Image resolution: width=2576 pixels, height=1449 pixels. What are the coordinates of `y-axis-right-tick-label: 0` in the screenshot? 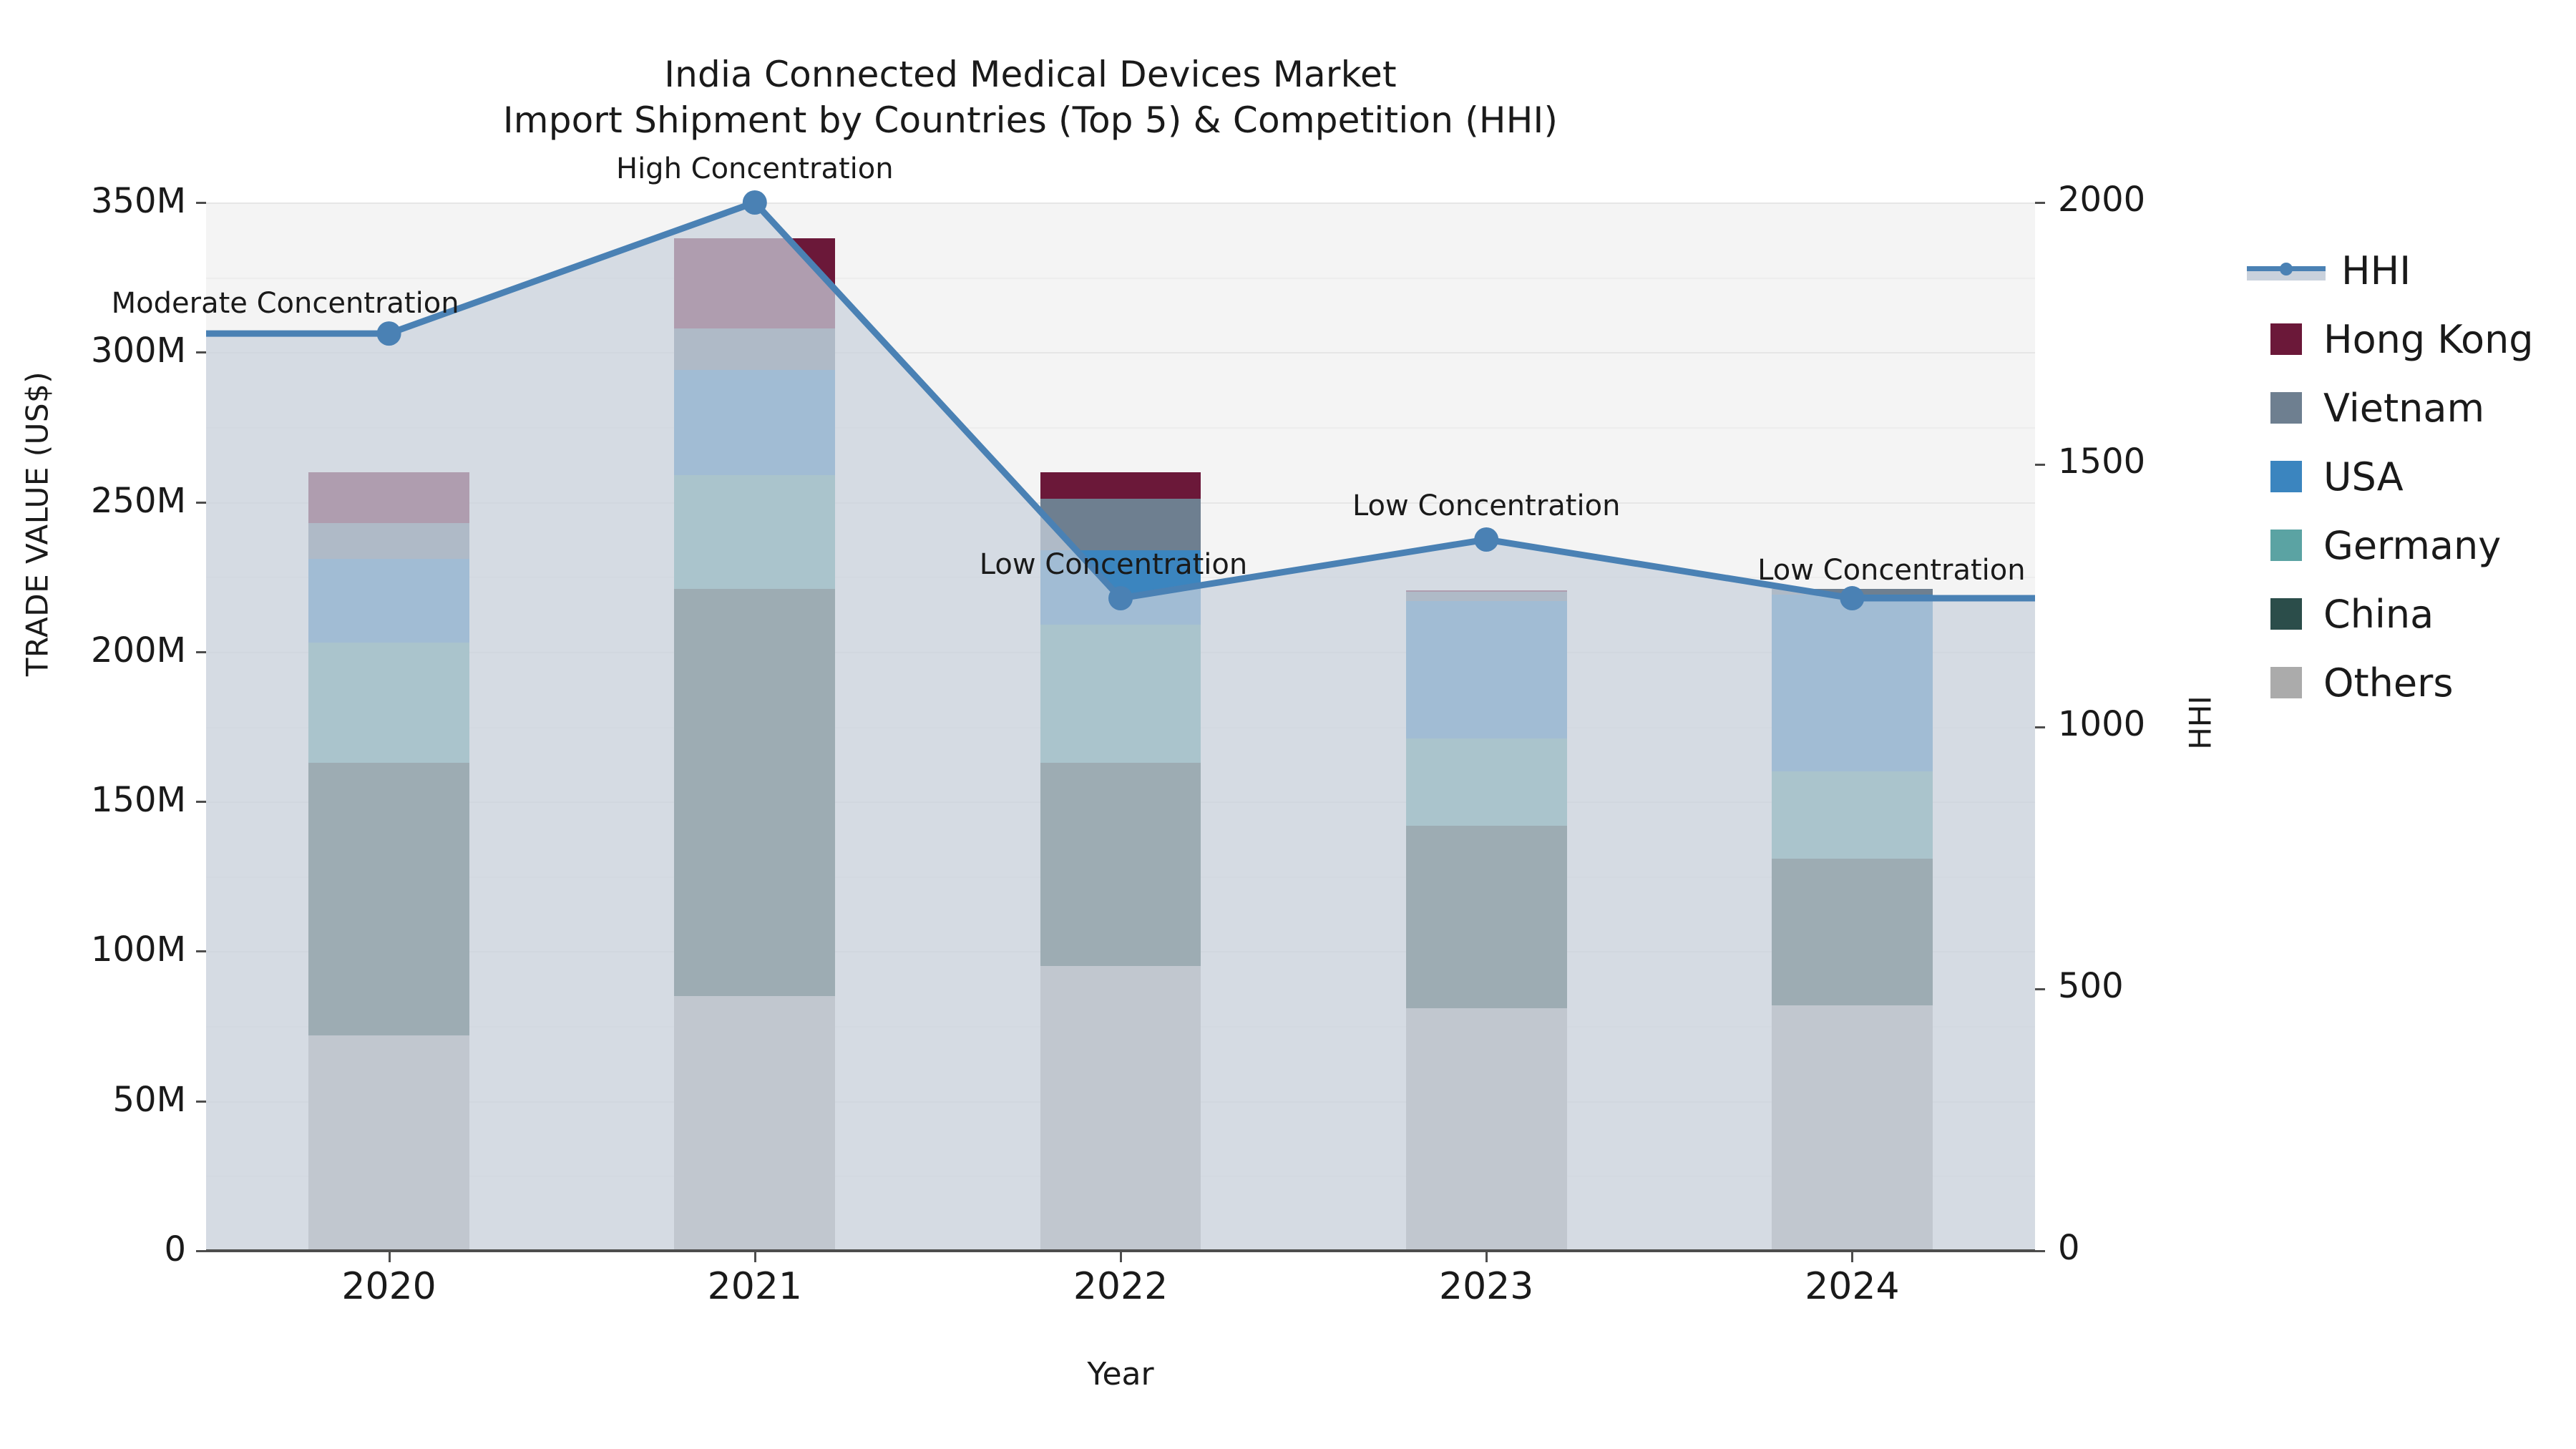 It's located at (2069, 1248).